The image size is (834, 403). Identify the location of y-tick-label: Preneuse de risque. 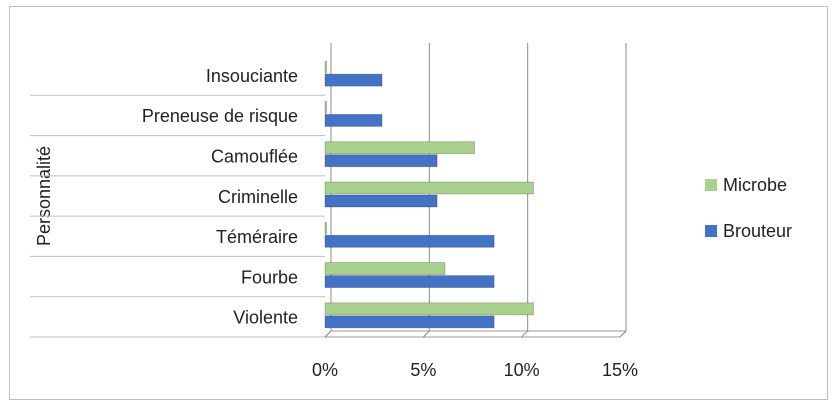
(220, 116).